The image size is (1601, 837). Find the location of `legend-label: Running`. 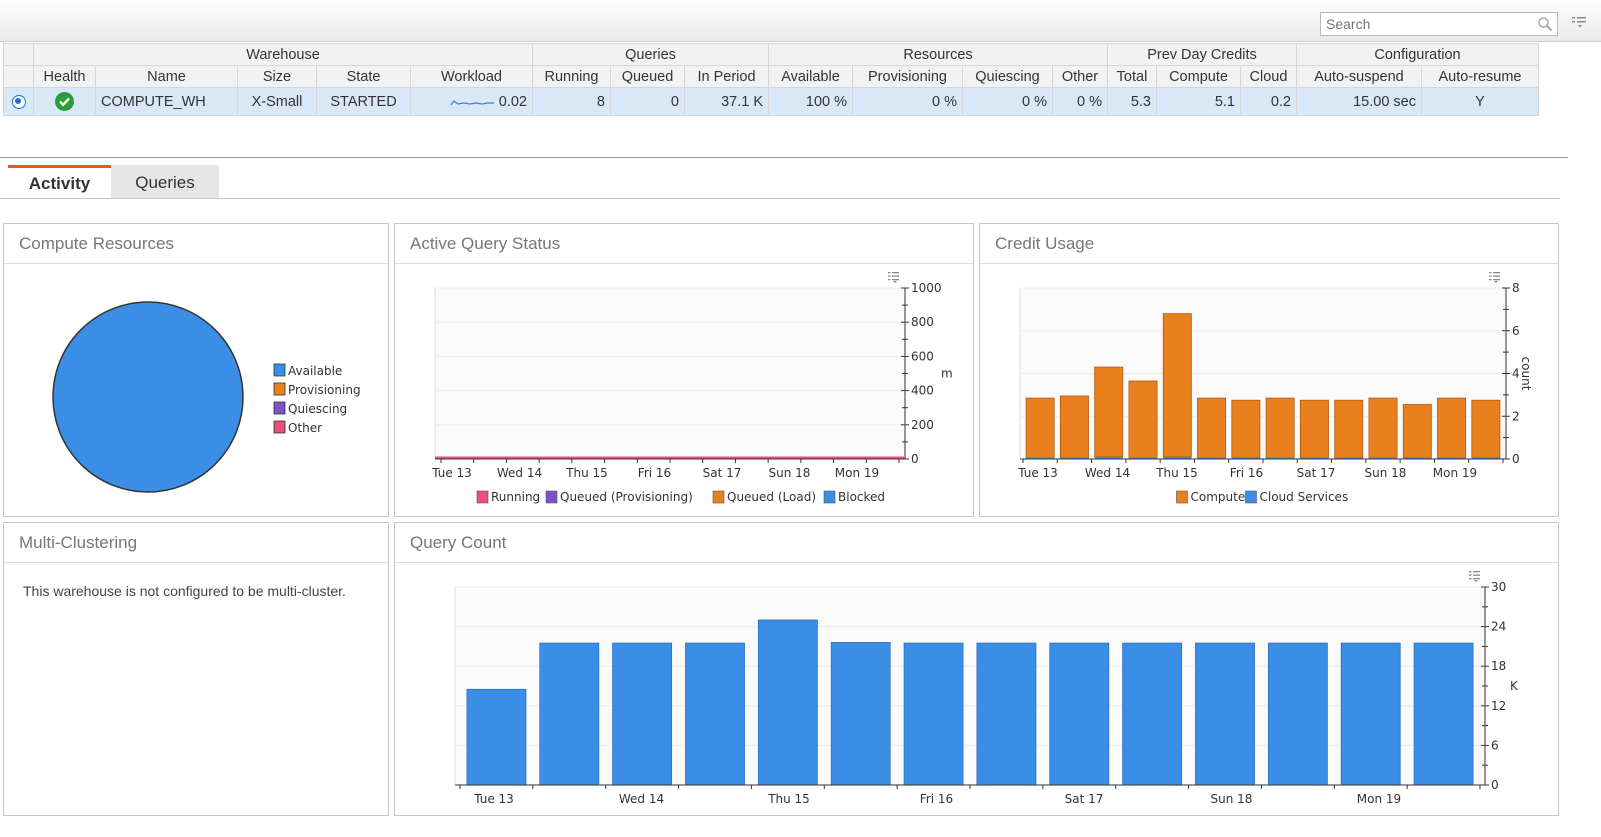

legend-label: Running is located at coordinates (515, 497).